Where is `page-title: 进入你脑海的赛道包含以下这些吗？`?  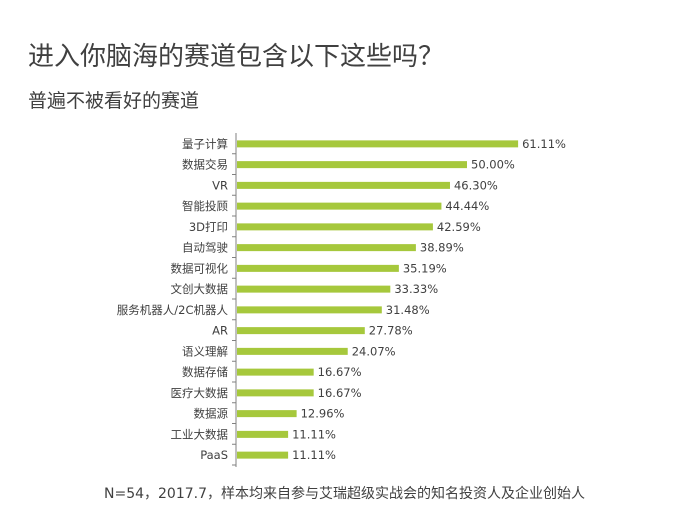 page-title: 进入你脑海的赛道包含以下这些吗？ is located at coordinates (236, 57).